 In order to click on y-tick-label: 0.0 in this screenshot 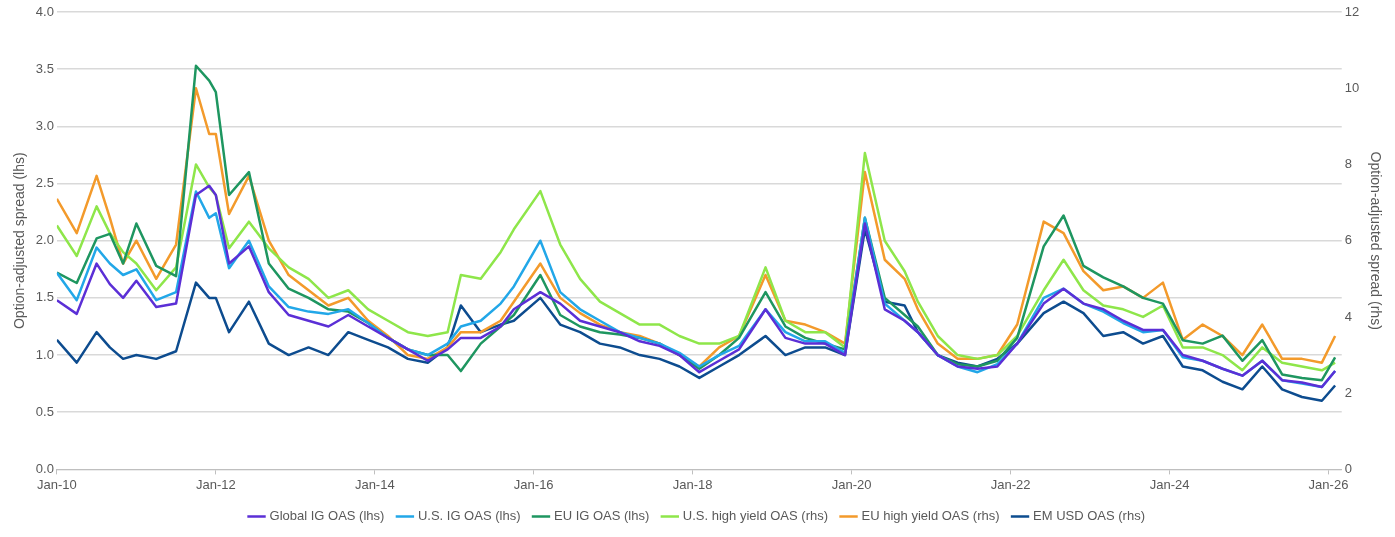, I will do `click(44, 468)`.